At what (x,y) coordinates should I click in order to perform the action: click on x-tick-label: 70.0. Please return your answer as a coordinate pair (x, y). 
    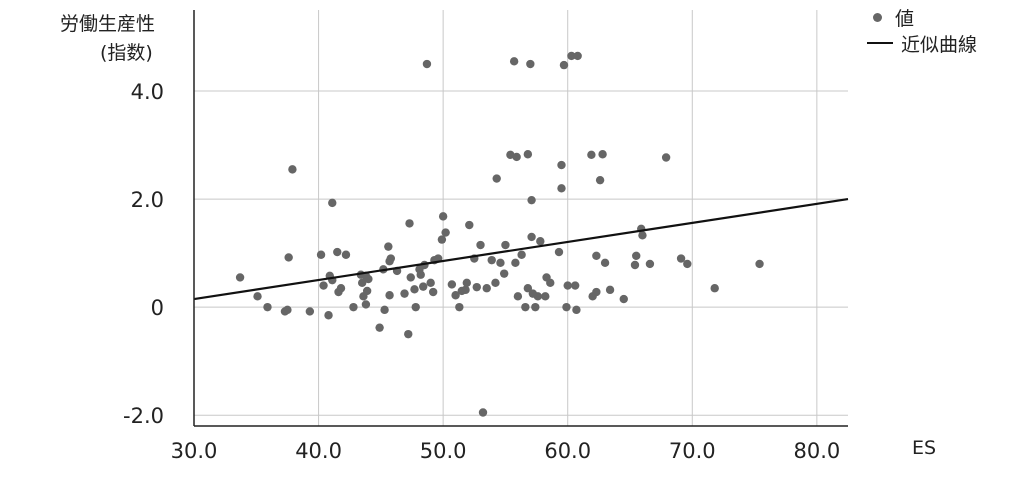
    Looking at the image, I should click on (692, 451).